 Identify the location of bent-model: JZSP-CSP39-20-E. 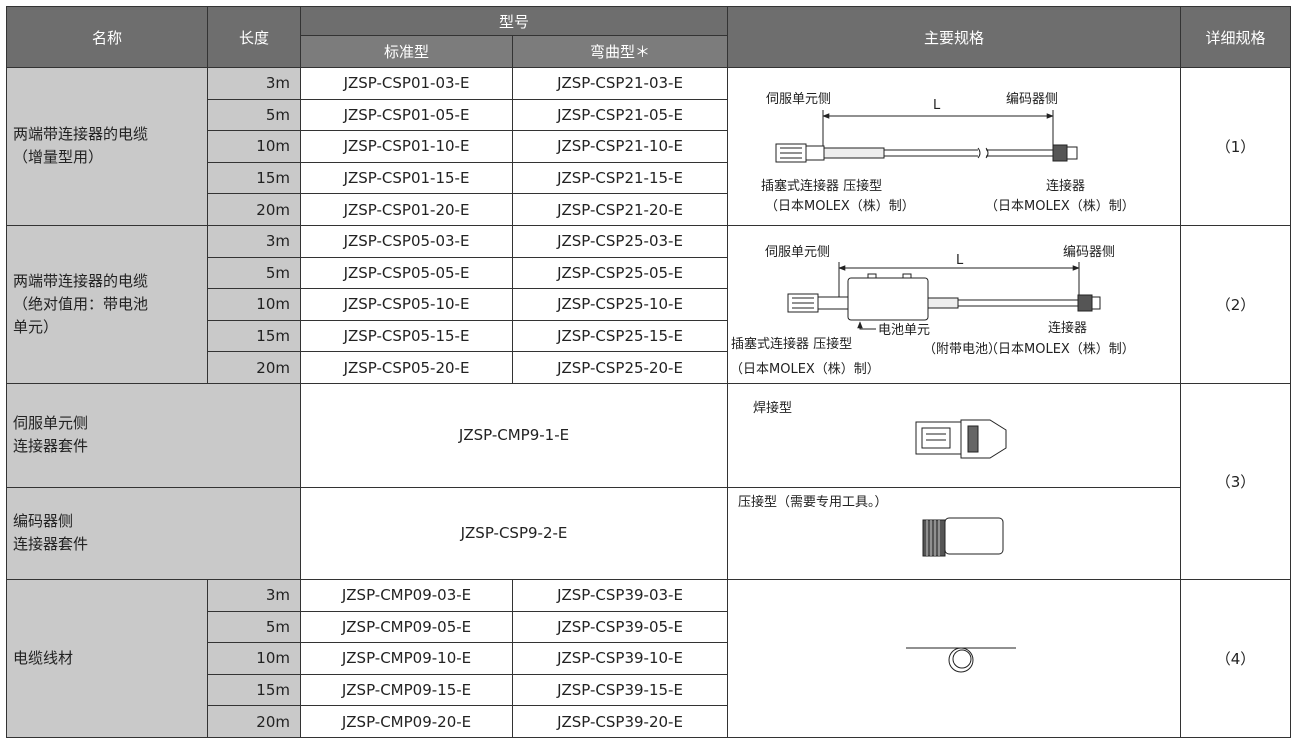
(620, 721).